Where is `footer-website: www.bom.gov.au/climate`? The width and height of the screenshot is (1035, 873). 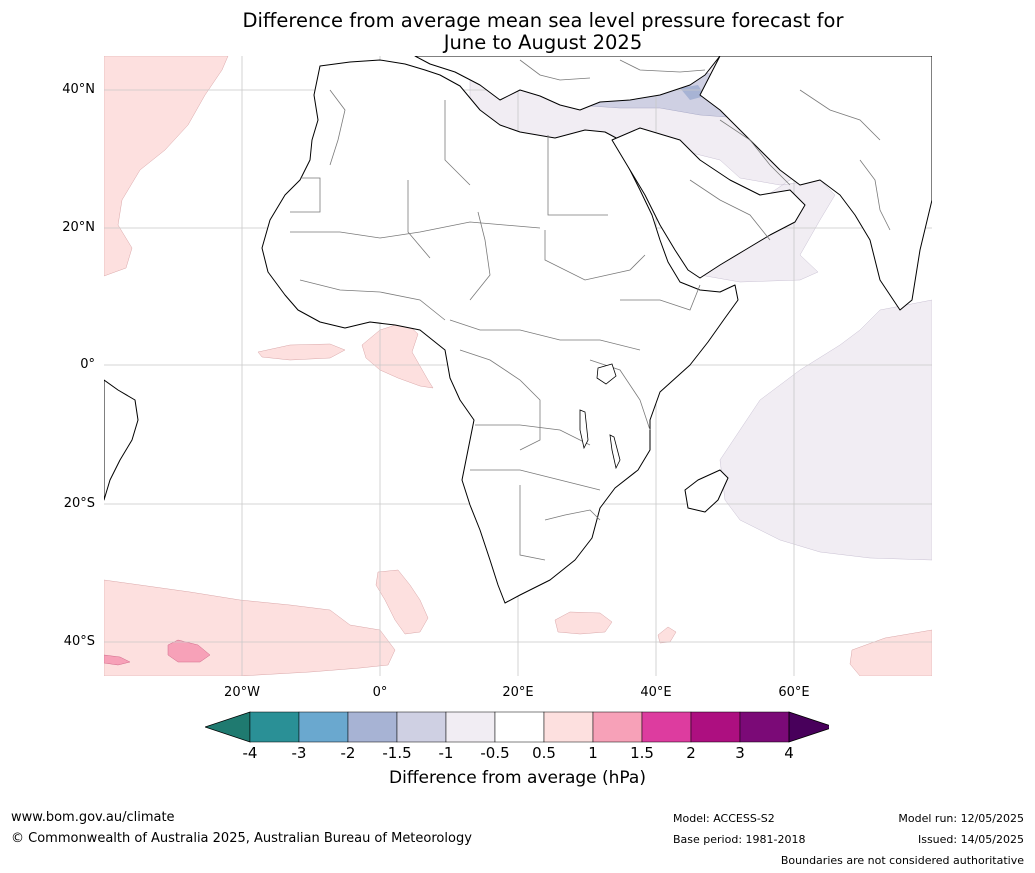
footer-website: www.bom.gov.au/climate is located at coordinates (93, 817).